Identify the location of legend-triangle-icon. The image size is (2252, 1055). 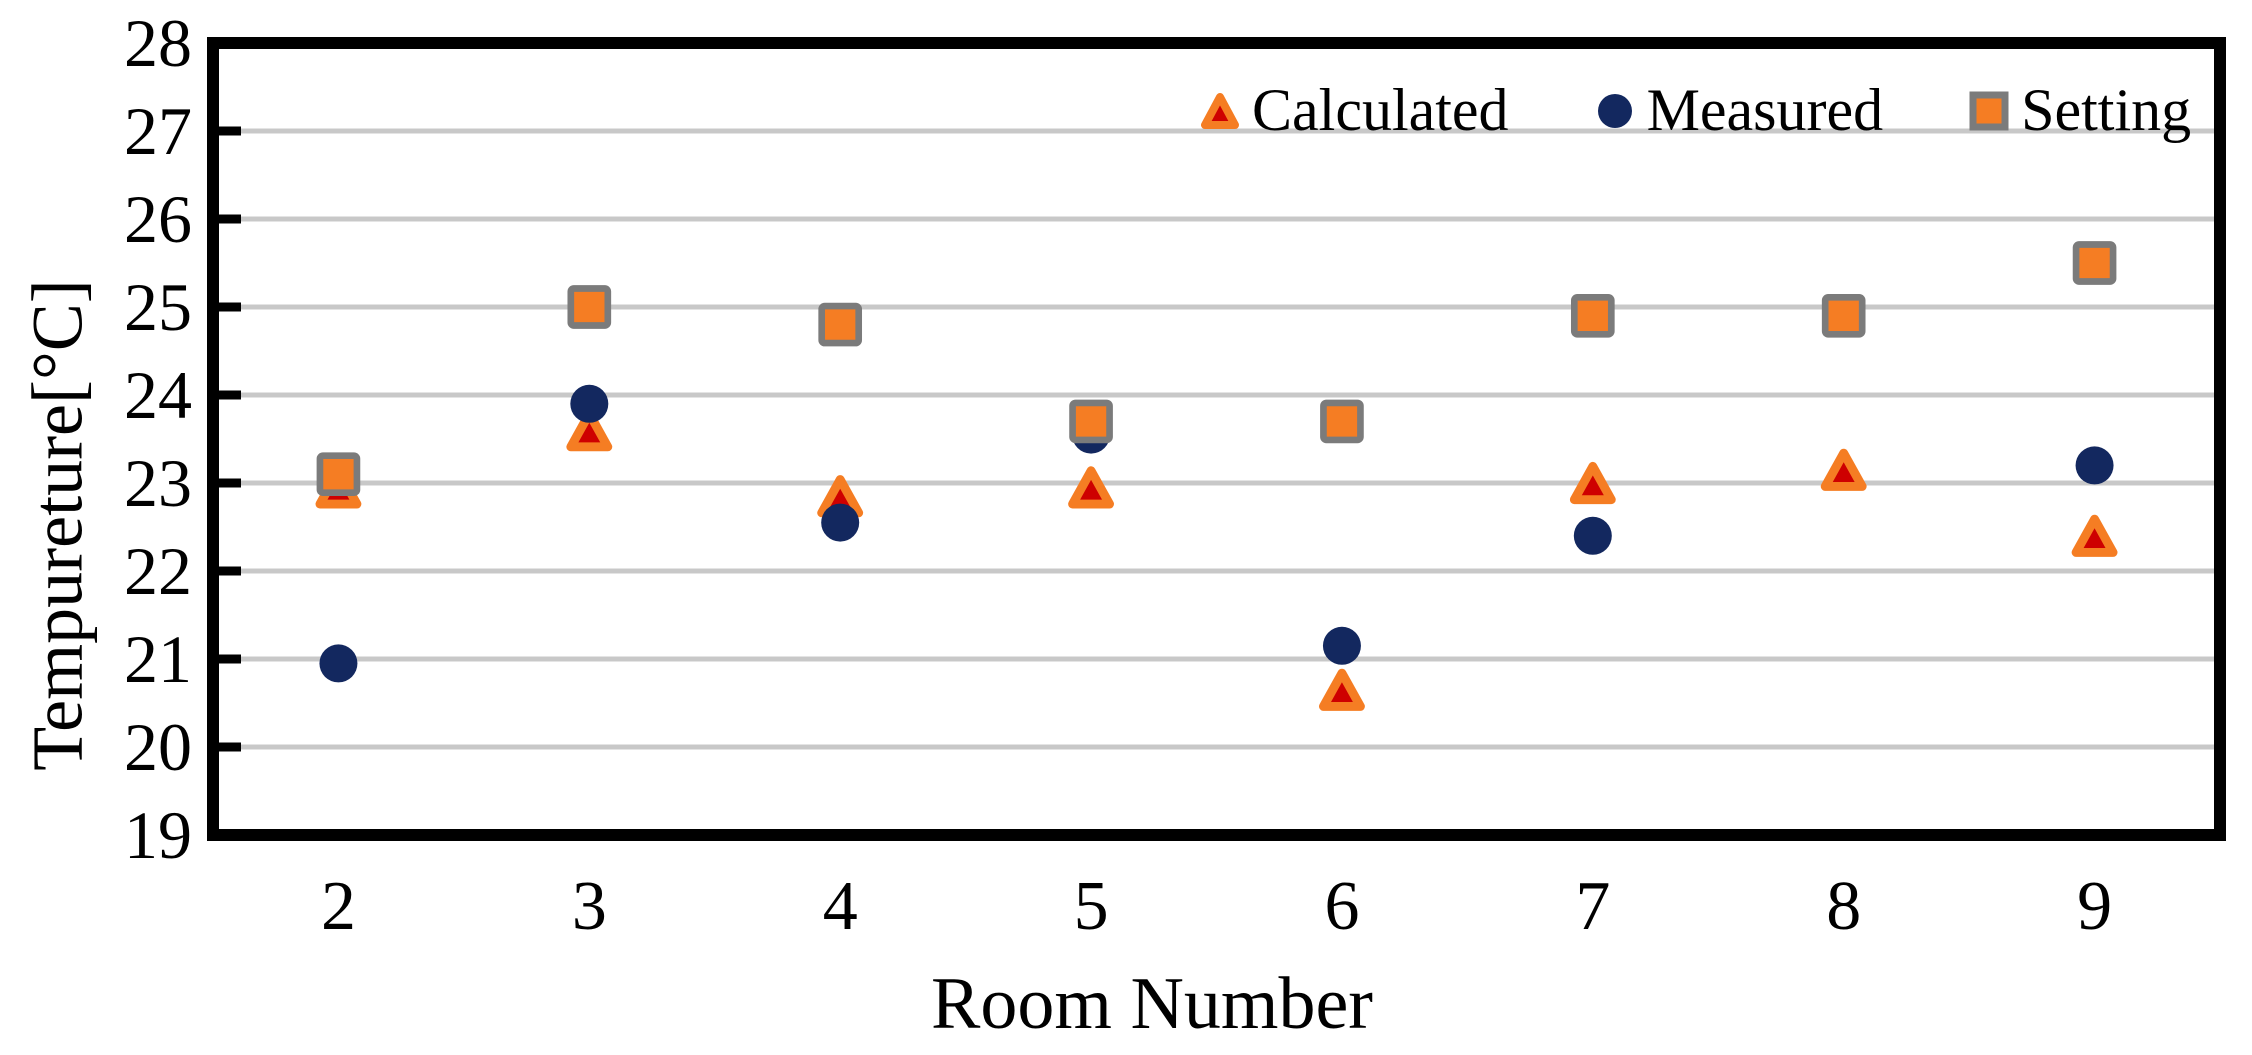
(1220, 111).